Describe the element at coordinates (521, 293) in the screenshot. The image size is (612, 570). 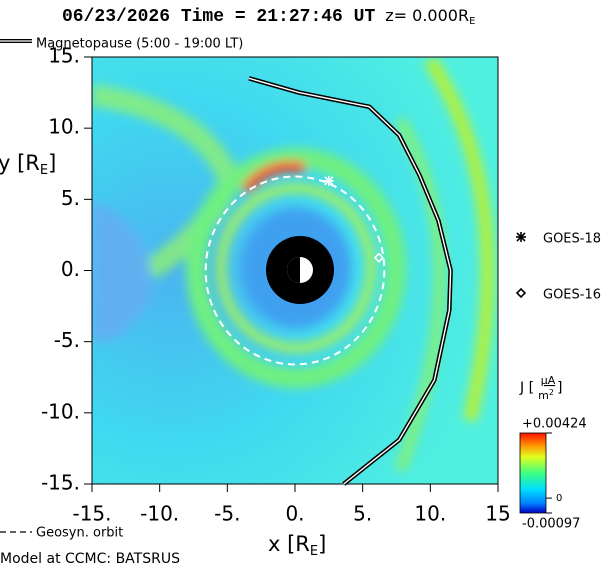
I see `legend-marker` at that location.